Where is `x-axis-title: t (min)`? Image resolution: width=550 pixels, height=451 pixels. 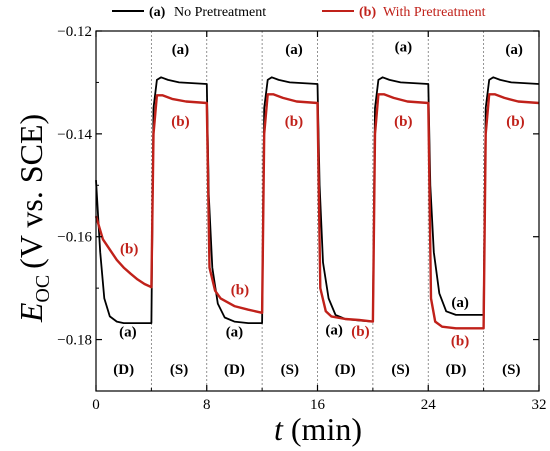 x-axis-title: t (min) is located at coordinates (318, 429).